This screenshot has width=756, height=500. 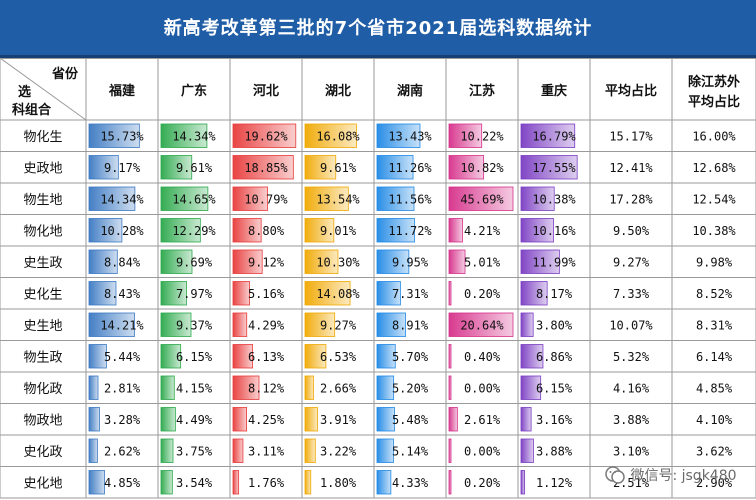 What do you see at coordinates (554, 199) in the screenshot?
I see `cell-value: 10.38%` at bounding box center [554, 199].